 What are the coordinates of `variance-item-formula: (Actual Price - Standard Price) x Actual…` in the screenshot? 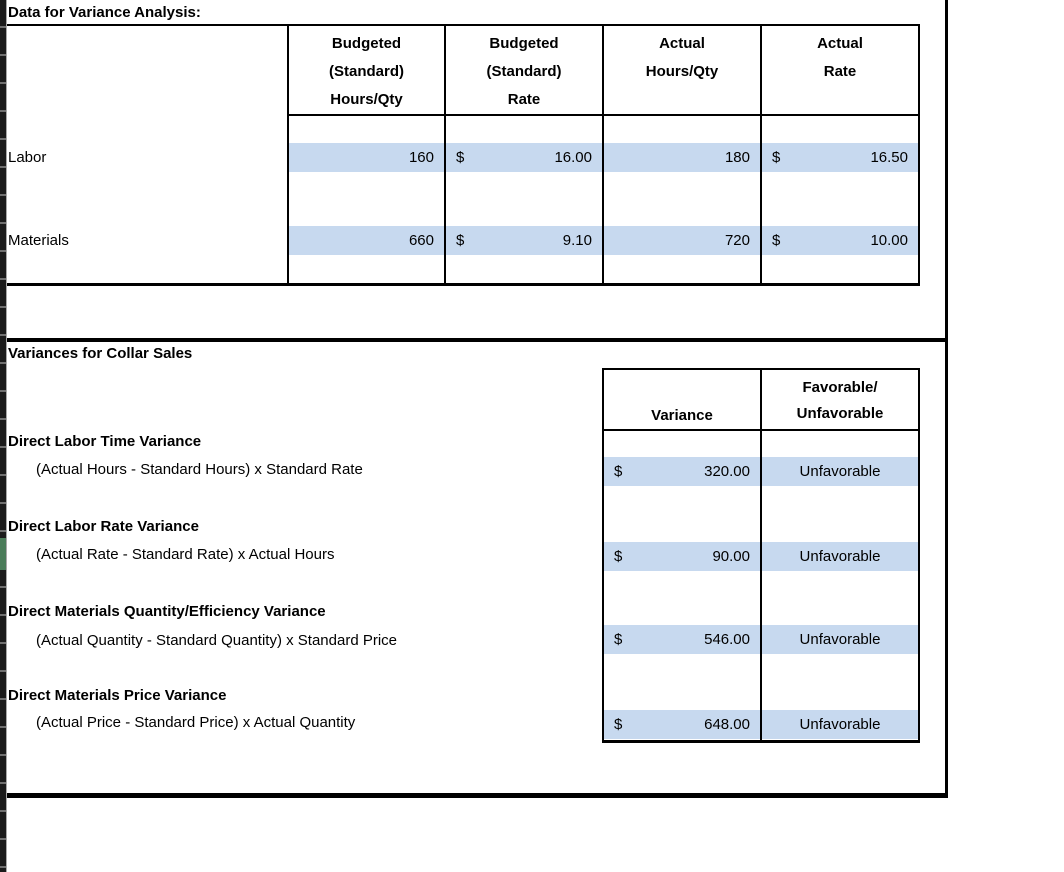 It's located at (196, 722).